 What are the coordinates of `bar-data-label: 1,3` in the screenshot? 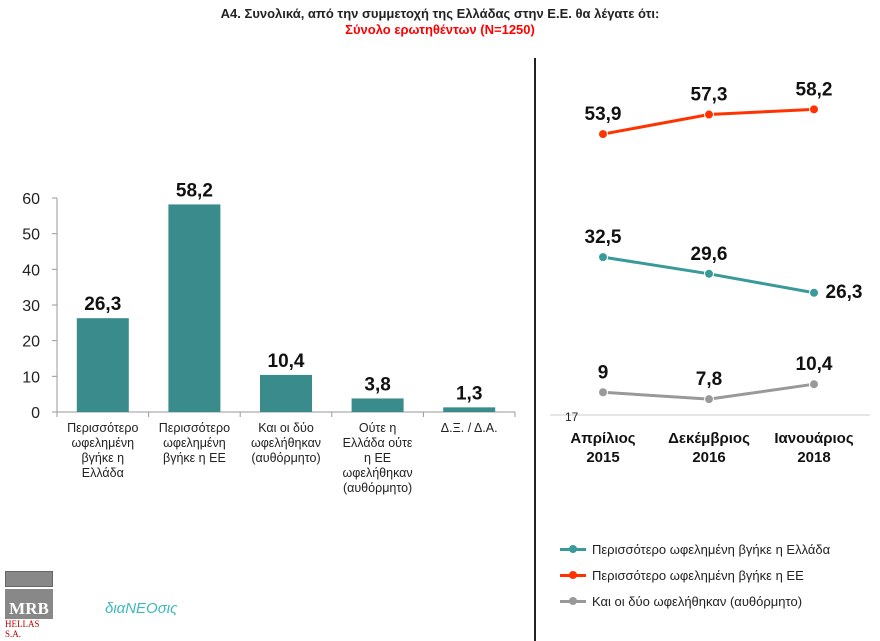 It's located at (469, 393).